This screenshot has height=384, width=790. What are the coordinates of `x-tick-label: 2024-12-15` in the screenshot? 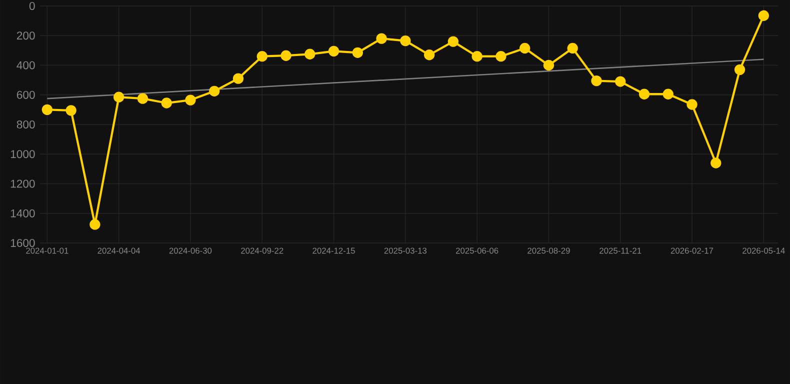 It's located at (333, 251).